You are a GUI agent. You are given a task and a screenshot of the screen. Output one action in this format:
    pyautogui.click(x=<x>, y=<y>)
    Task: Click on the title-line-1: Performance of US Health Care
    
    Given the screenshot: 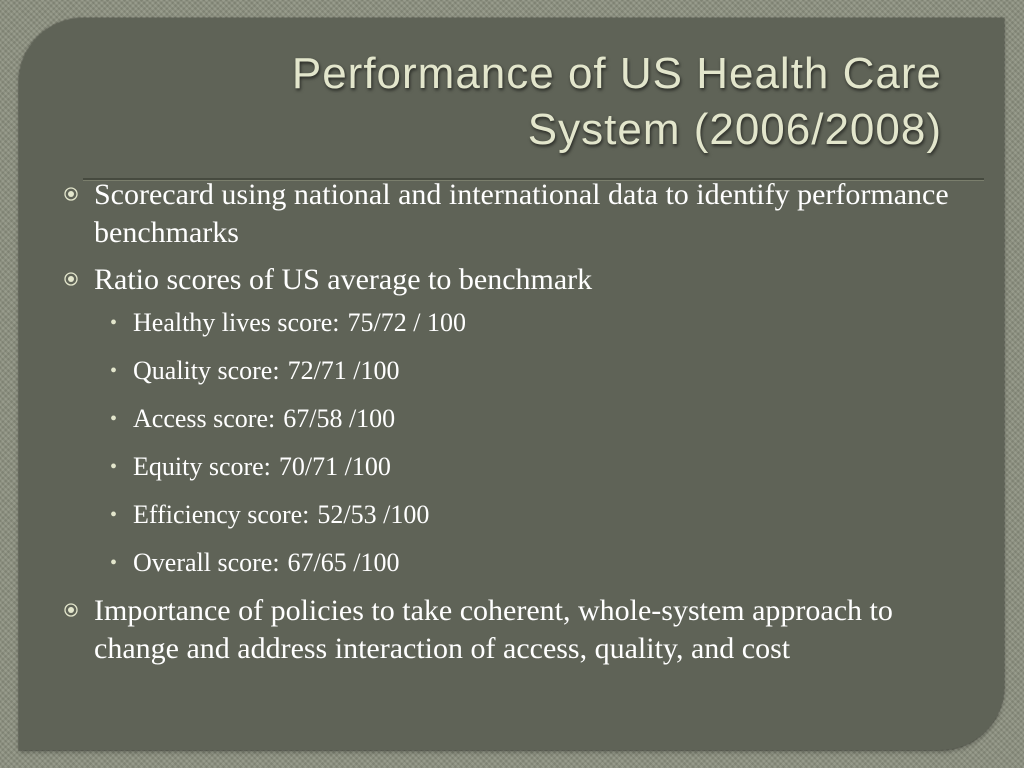 What is the action you would take?
    pyautogui.click(x=616, y=73)
    